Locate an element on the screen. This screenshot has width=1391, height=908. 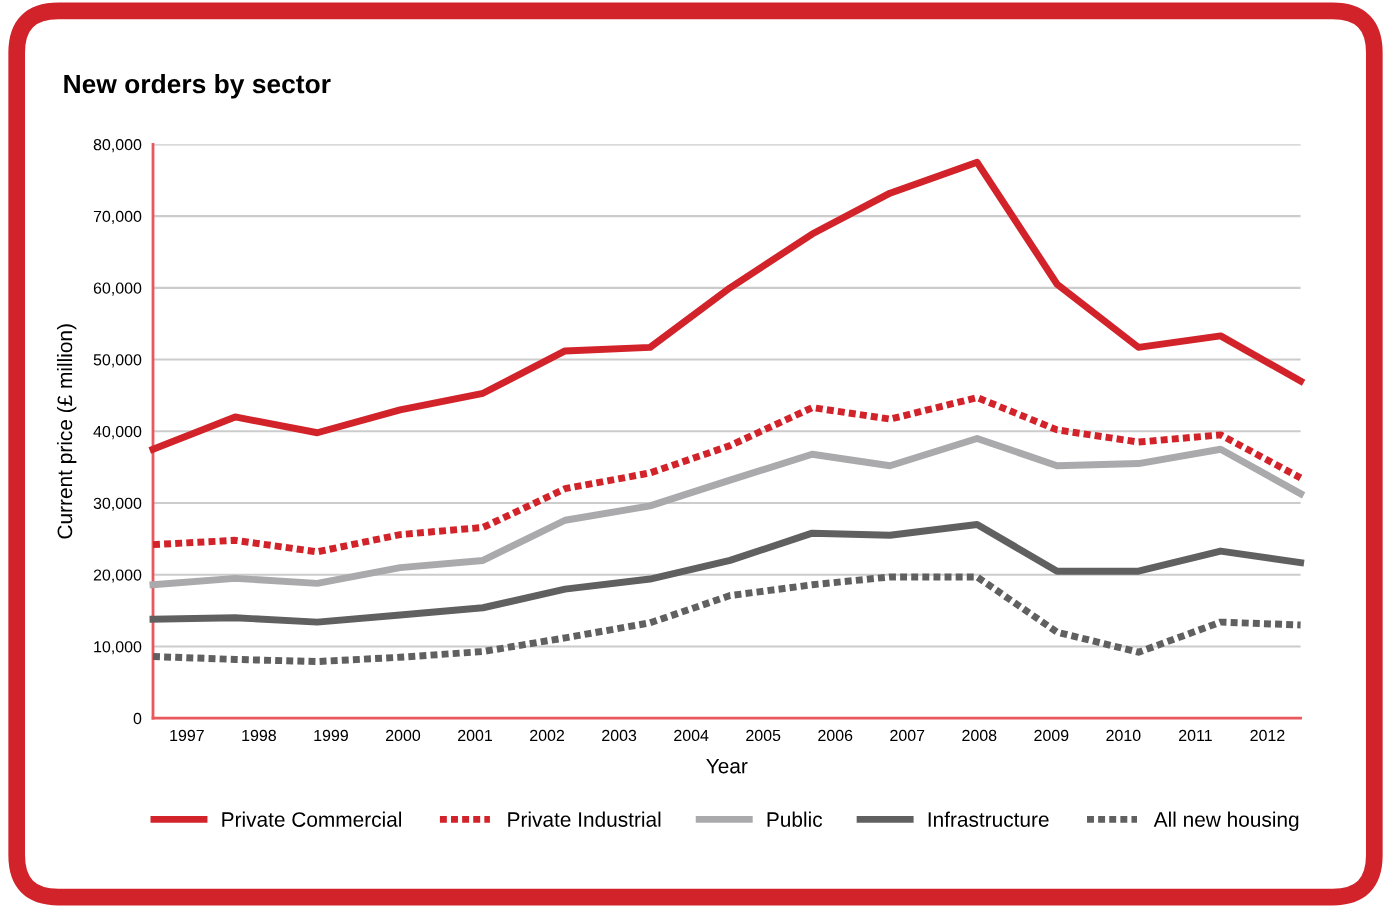
y-tick-label: 10,000 is located at coordinates (118, 648).